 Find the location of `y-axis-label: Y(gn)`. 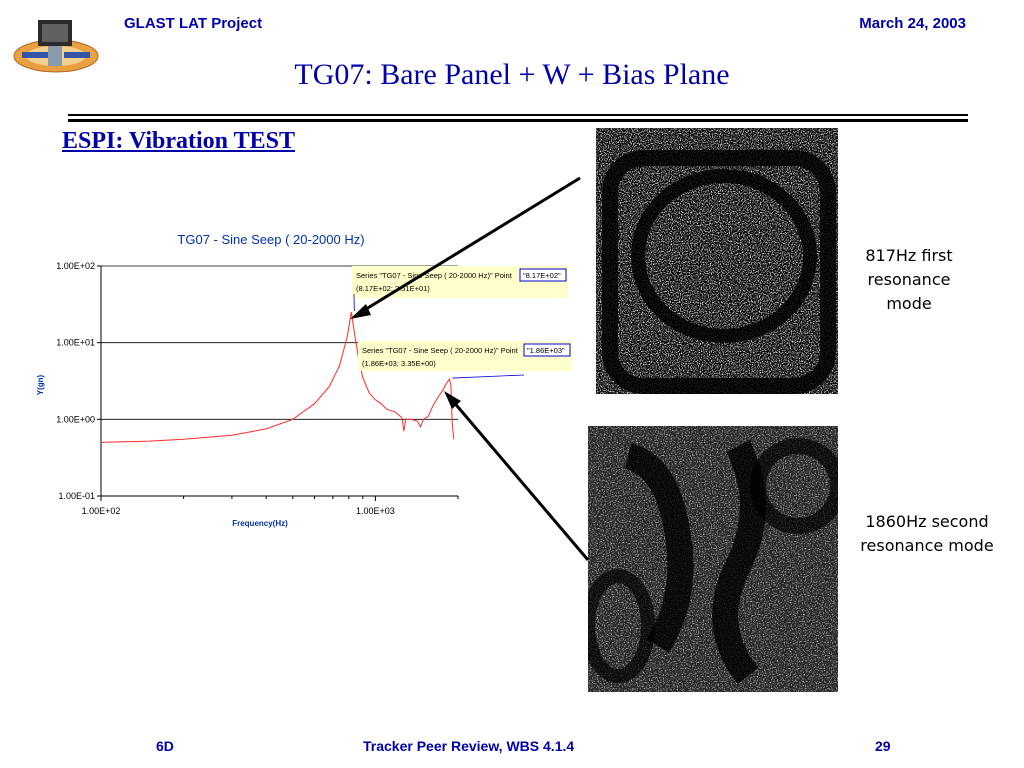

y-axis-label: Y(gn) is located at coordinates (40, 384).